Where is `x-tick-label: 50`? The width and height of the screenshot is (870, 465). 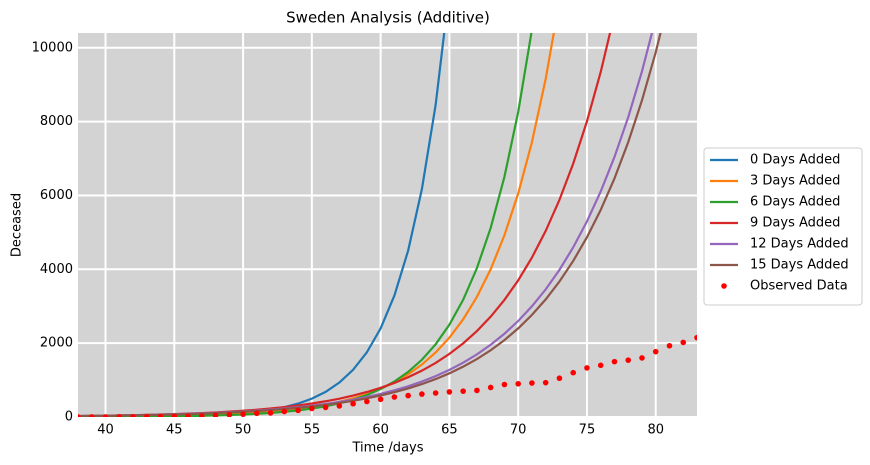 x-tick-label: 50 is located at coordinates (243, 430).